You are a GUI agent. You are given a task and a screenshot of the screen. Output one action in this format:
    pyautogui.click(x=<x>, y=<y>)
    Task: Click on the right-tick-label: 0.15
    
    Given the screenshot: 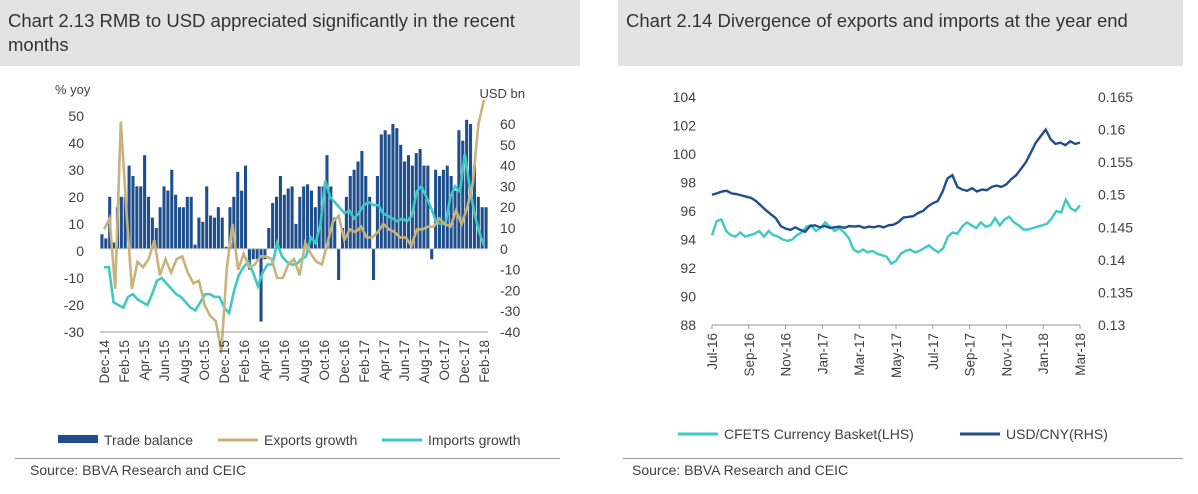 What is the action you would take?
    pyautogui.click(x=1111, y=195)
    